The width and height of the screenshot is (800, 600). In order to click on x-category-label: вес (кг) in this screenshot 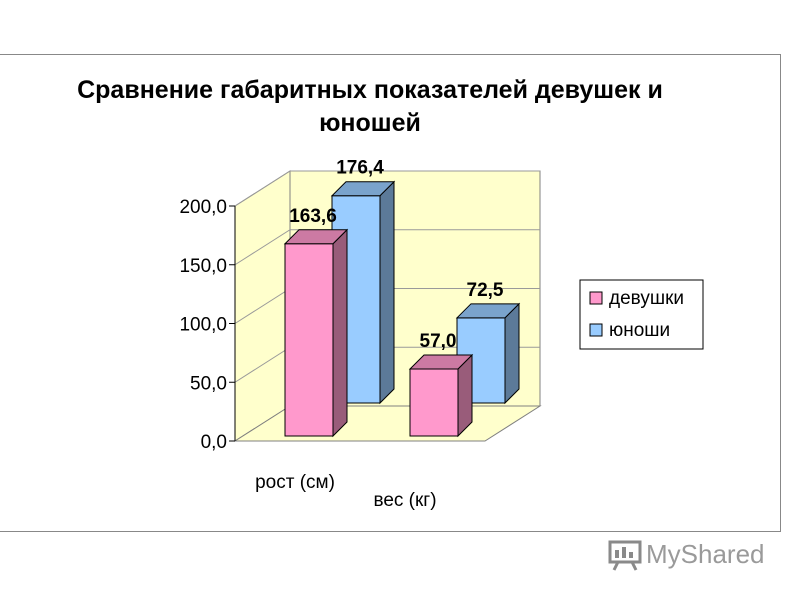, I will do `click(404, 500)`.